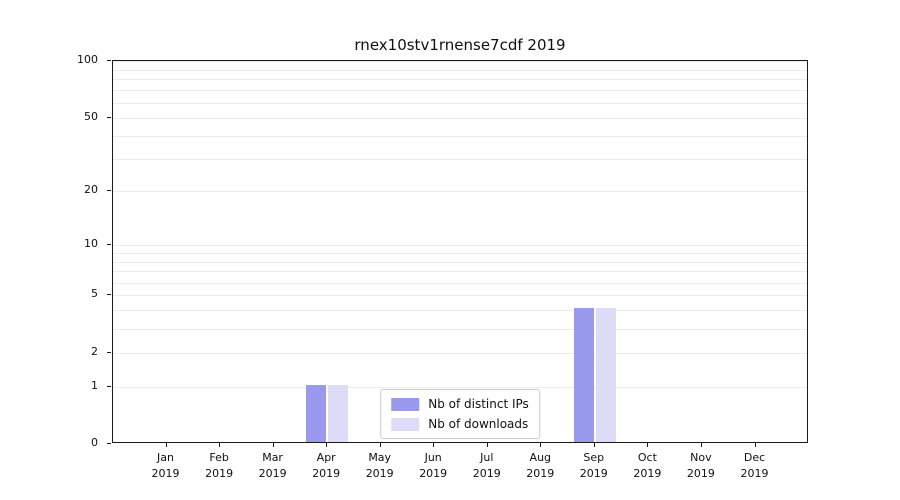 Image resolution: width=900 pixels, height=500 pixels. I want to click on x-tick-label: Aug 2019, so click(540, 465).